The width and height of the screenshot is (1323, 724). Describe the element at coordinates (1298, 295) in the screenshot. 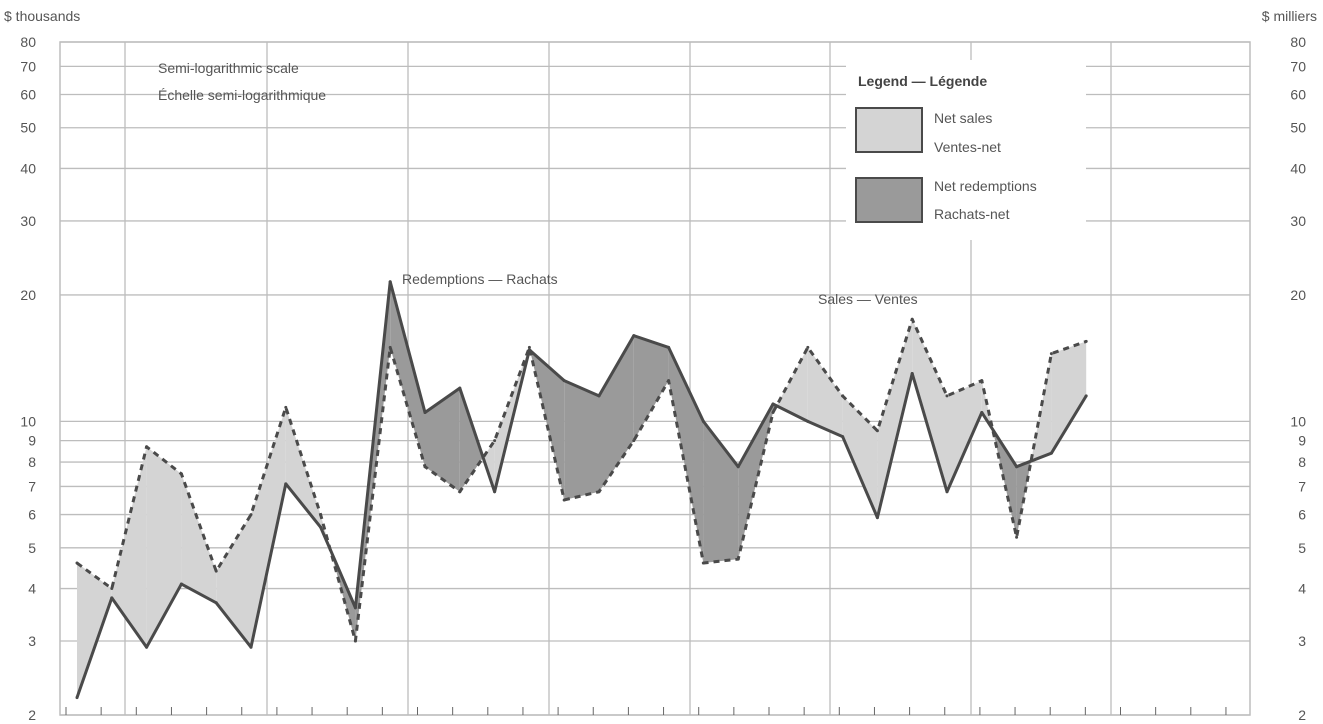

I see `y-tick-label-right: 20` at that location.